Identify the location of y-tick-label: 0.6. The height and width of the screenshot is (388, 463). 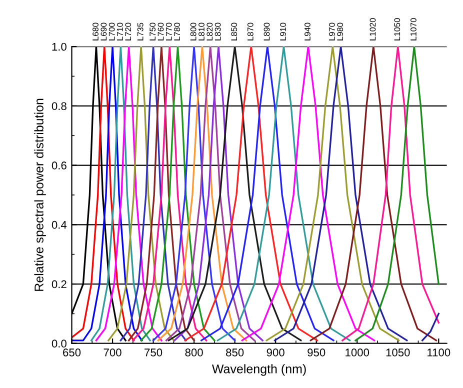
(59, 166).